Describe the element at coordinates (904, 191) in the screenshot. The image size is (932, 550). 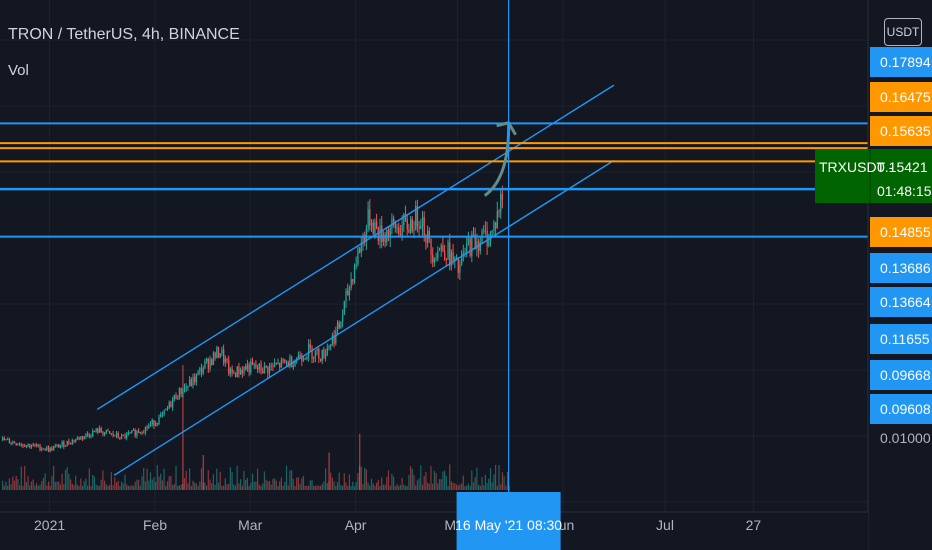
I see `bar-countdown: 01:48:15` at that location.